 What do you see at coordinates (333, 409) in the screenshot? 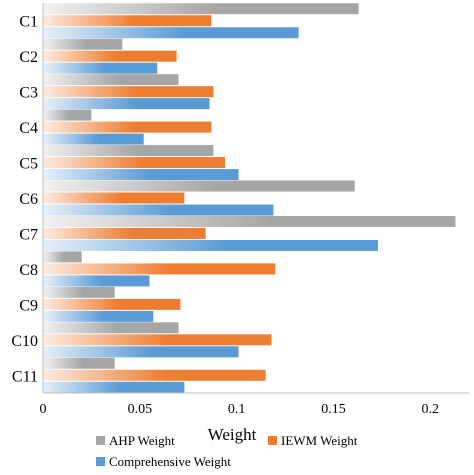
I see `x-tick-label: 0.15` at bounding box center [333, 409].